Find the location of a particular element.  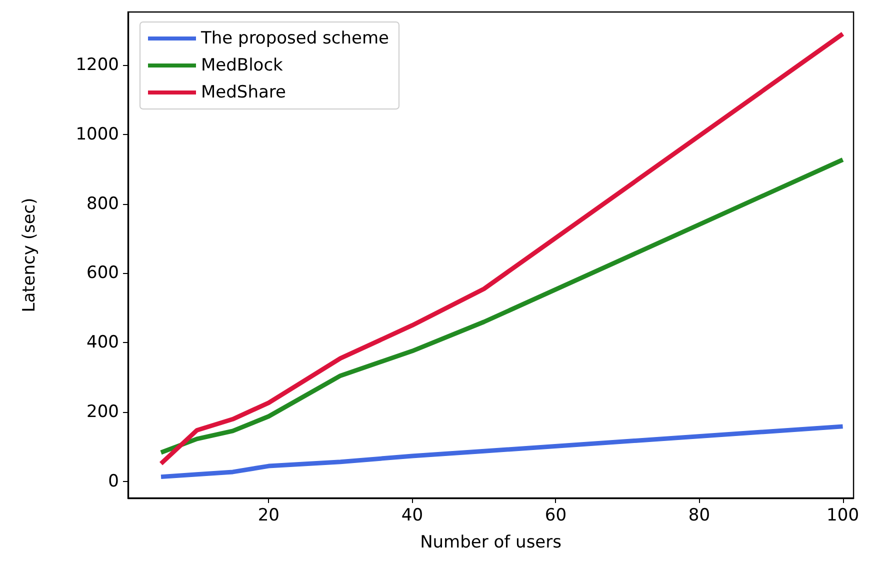

legend-label: The proposed scheme is located at coordinates (294, 38).